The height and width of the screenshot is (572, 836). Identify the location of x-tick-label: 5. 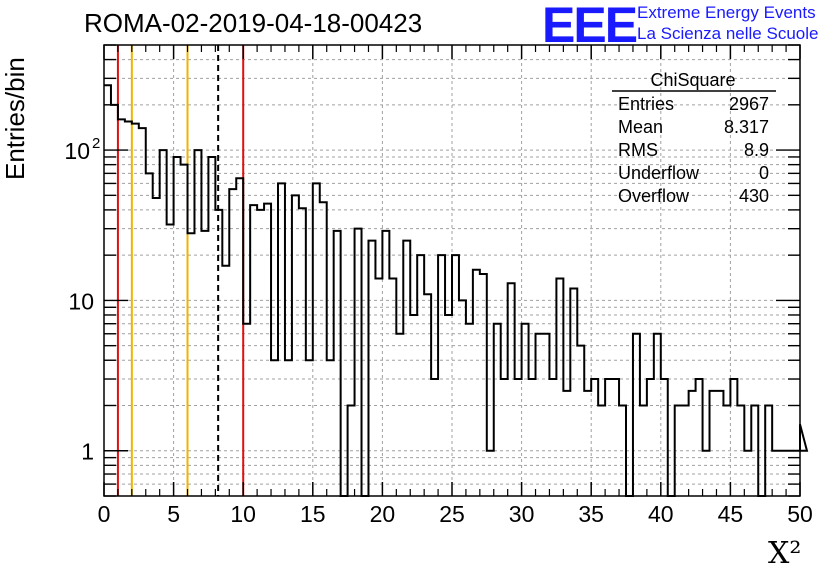
(173, 514).